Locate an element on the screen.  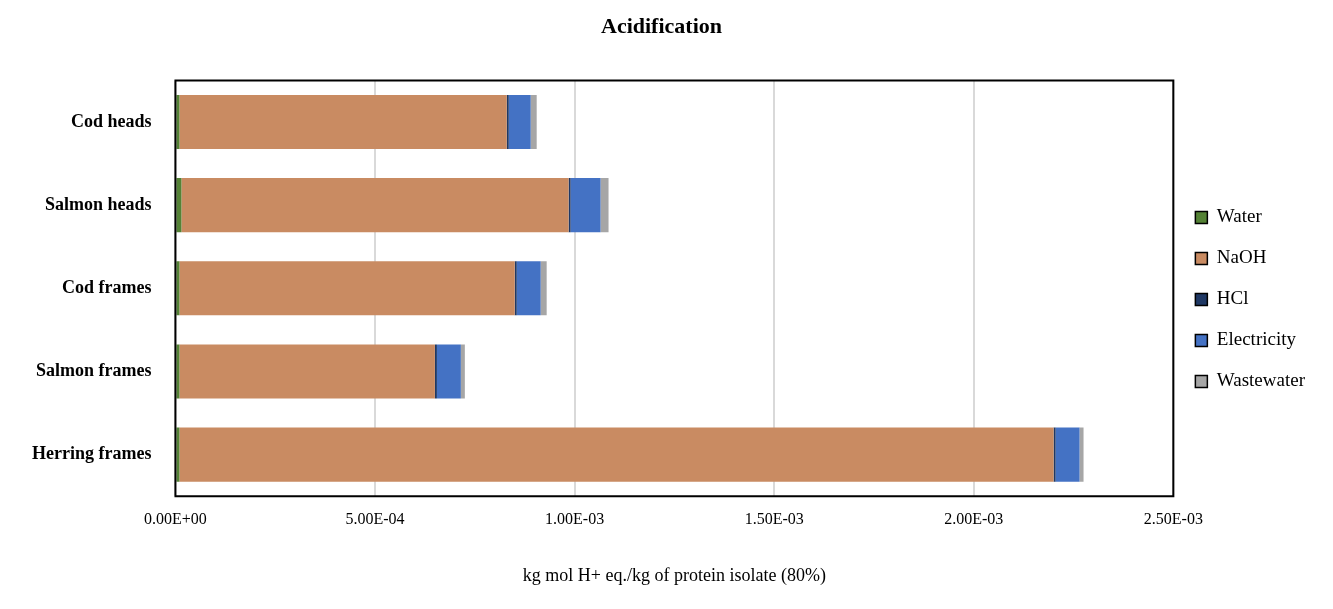
x-tick-label: 1.00E-03 is located at coordinates (575, 518).